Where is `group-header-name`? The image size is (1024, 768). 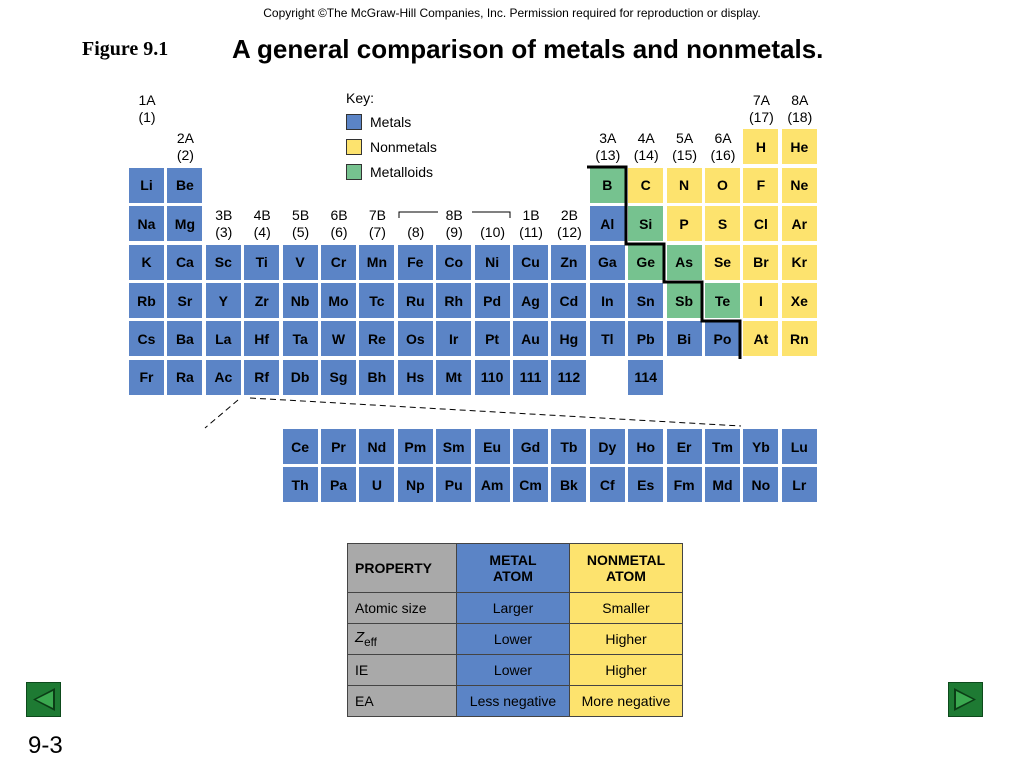
group-header-name is located at coordinates (493, 215).